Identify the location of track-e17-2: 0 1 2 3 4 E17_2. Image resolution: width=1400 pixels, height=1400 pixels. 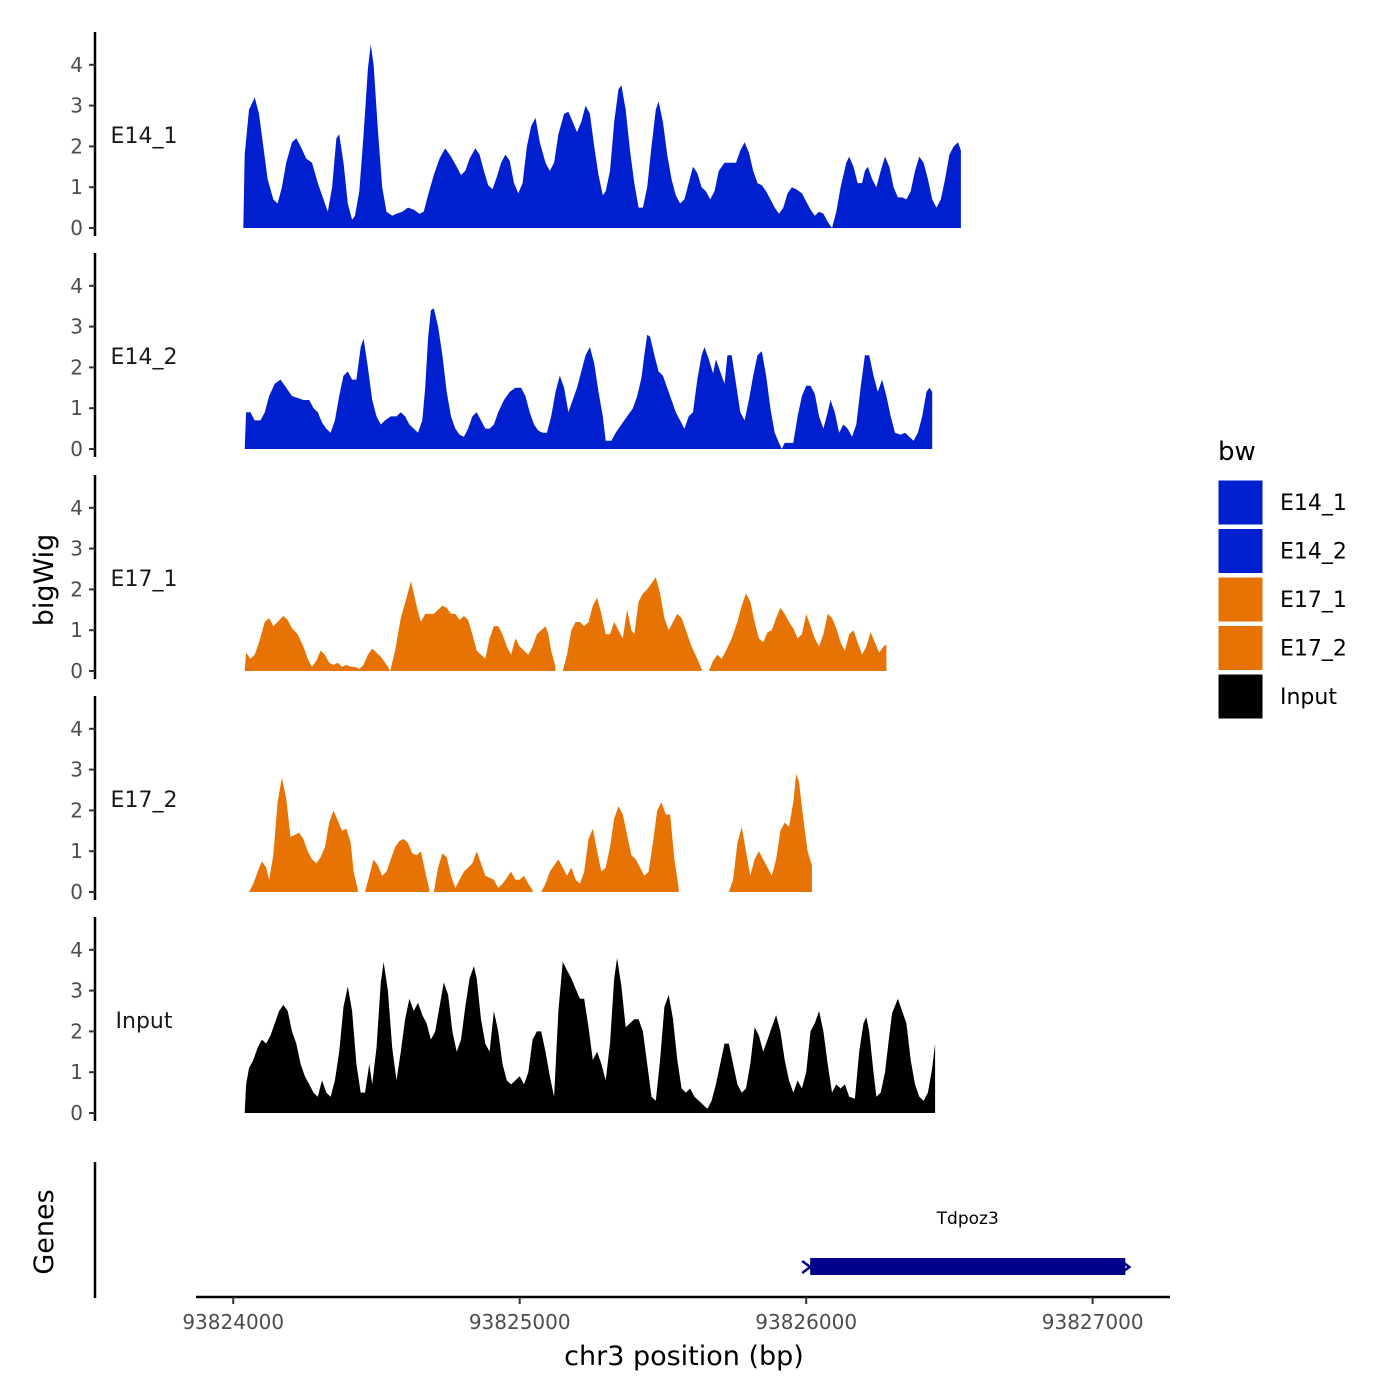
(441, 800).